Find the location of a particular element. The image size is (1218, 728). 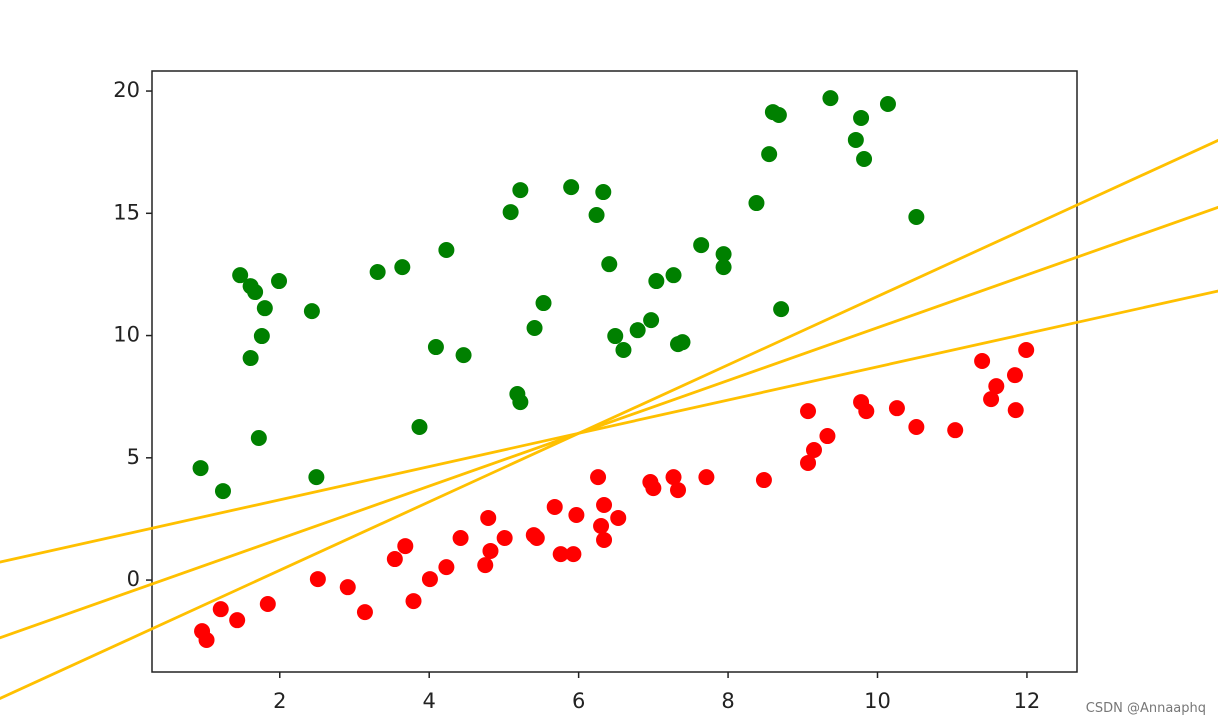

x-tick-label: 12 is located at coordinates (1027, 701).